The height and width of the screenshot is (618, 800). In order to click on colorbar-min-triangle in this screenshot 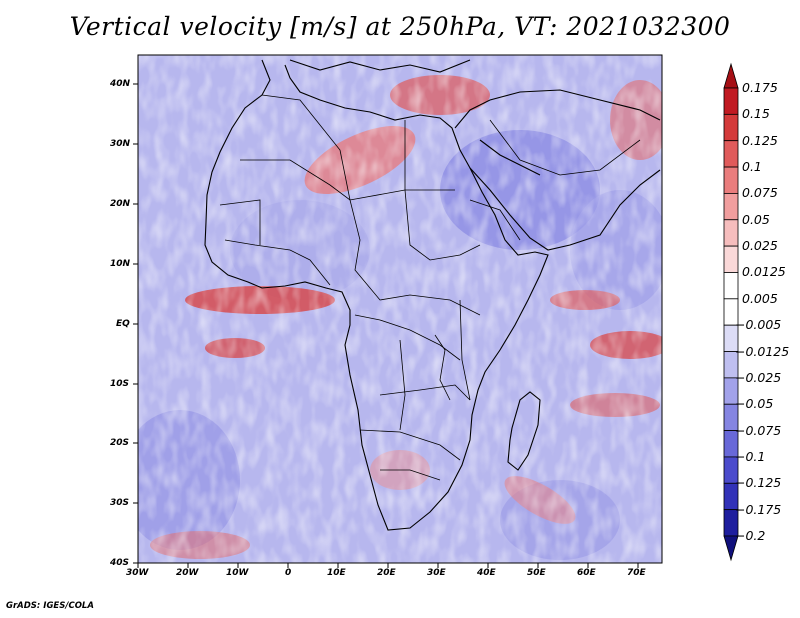, I will do `click(731, 548)`.